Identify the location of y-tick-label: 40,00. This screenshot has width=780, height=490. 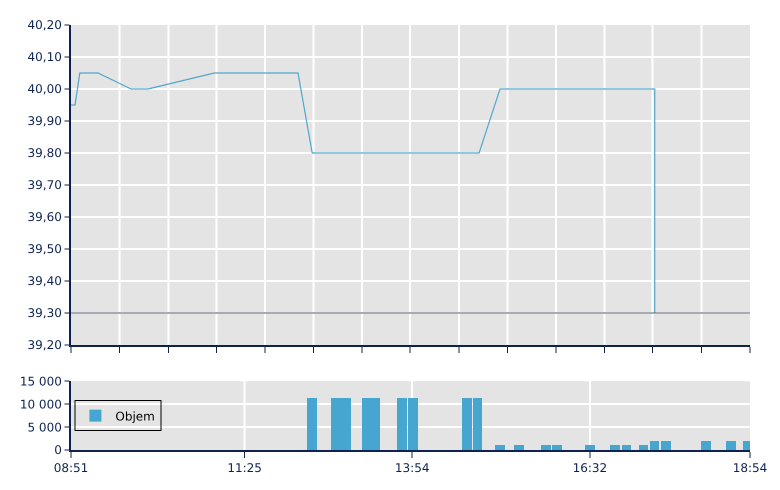
(44, 89).